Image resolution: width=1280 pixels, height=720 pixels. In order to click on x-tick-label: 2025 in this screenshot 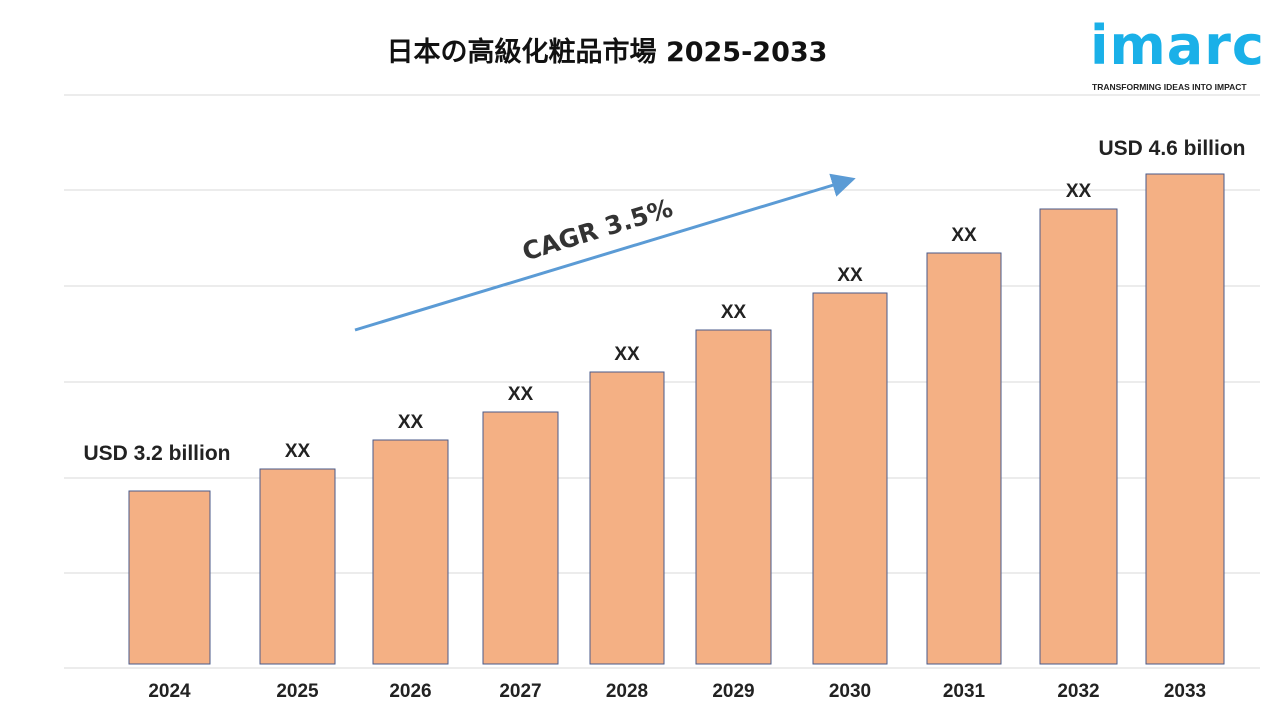, I will do `click(297, 691)`.